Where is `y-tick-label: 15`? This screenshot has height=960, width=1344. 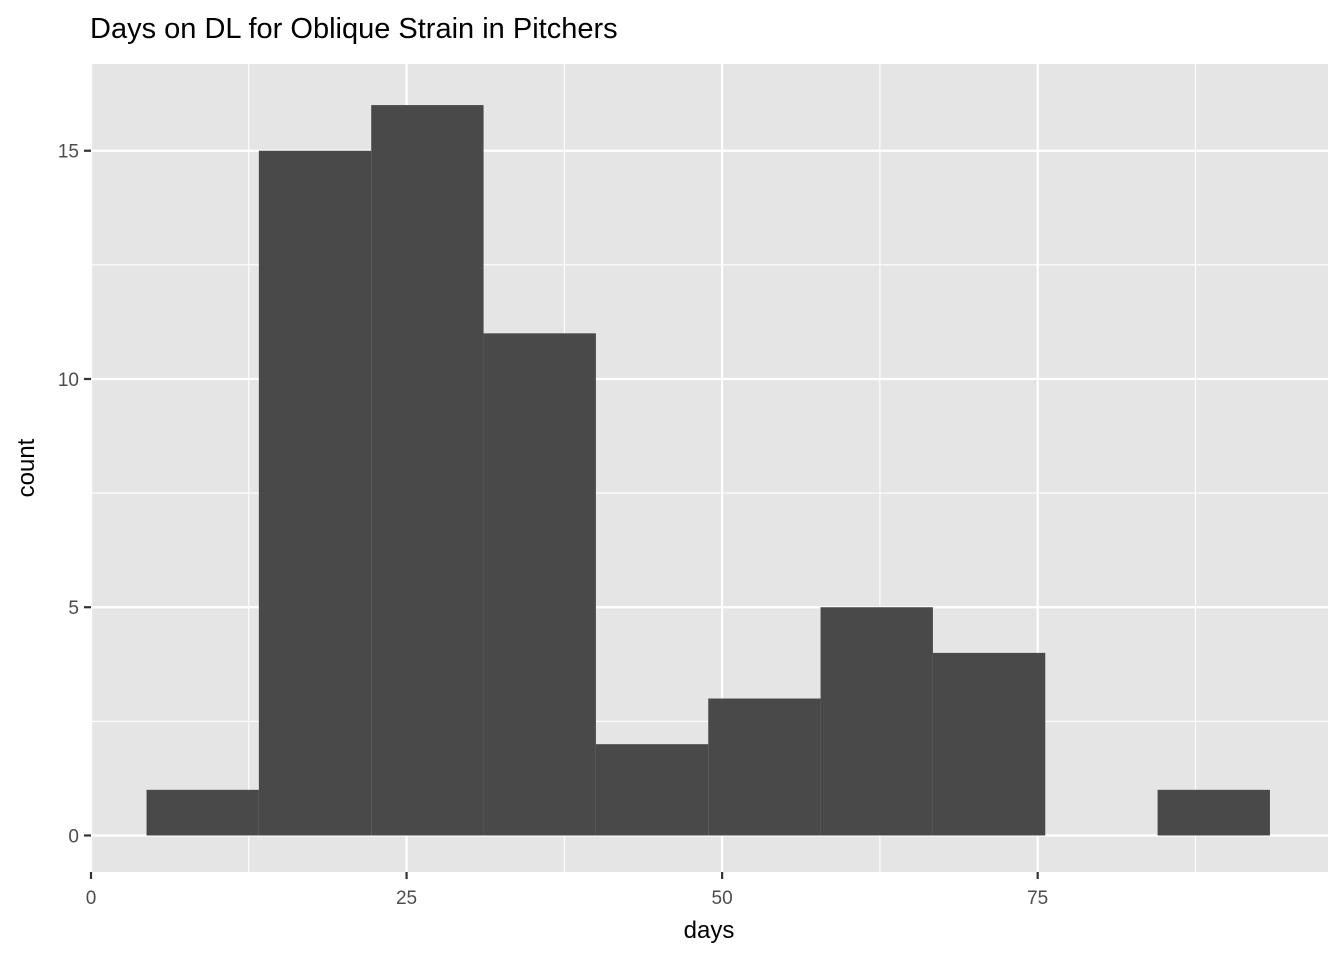
y-tick-label: 15 is located at coordinates (68, 152).